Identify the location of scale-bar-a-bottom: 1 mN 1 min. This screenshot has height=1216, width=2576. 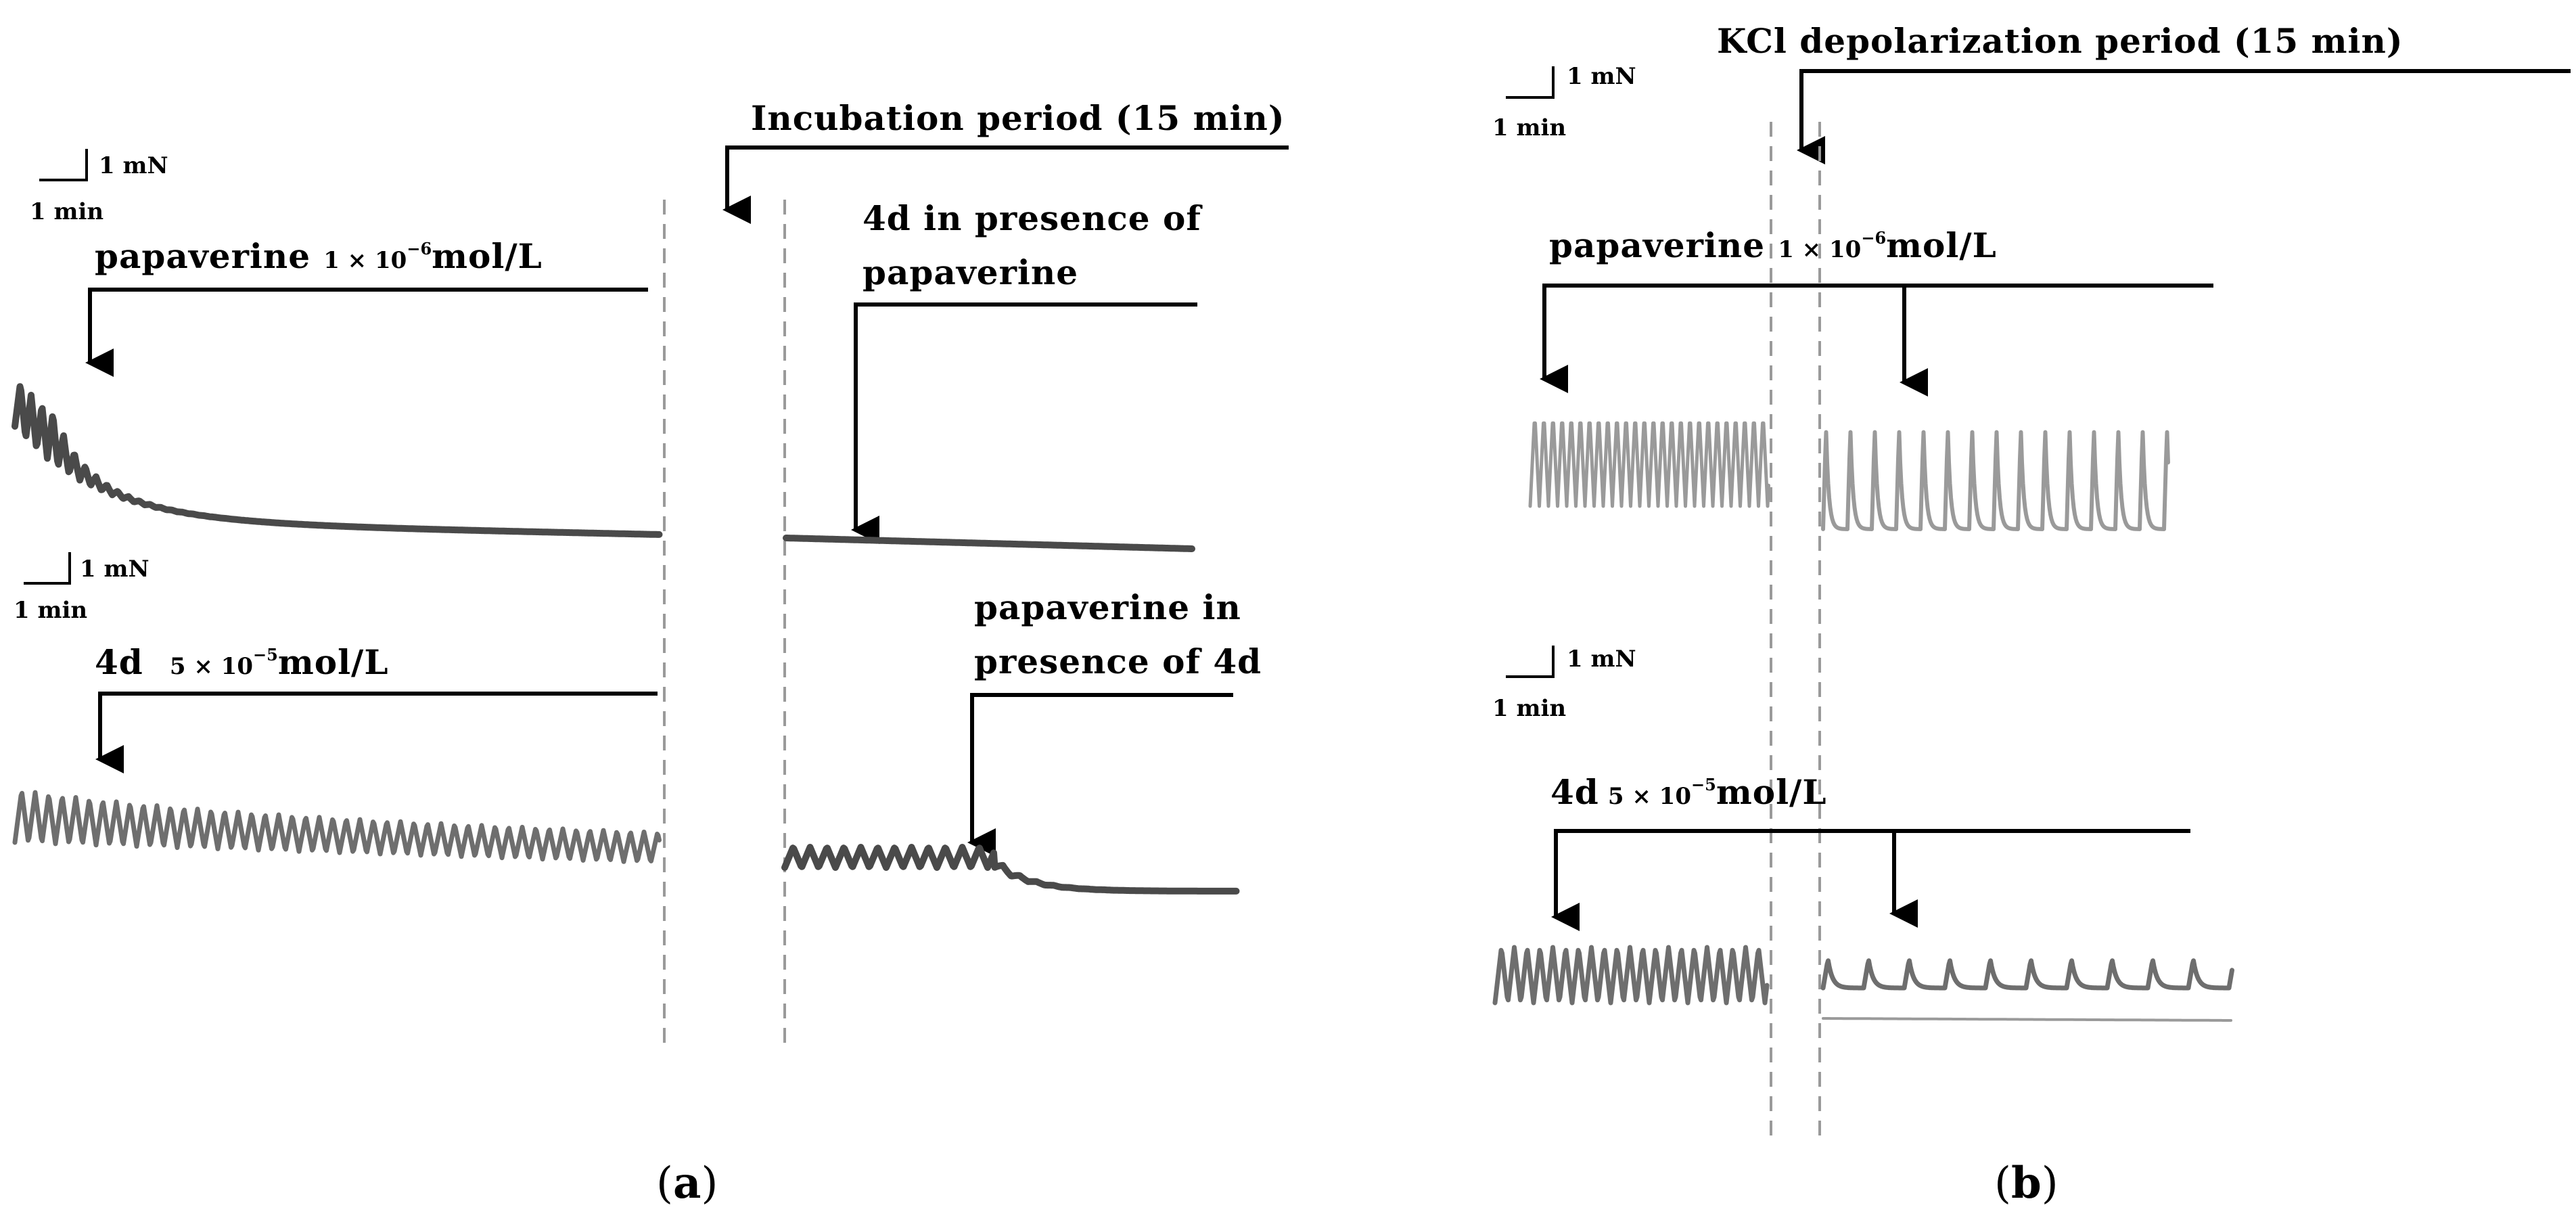
(82, 588).